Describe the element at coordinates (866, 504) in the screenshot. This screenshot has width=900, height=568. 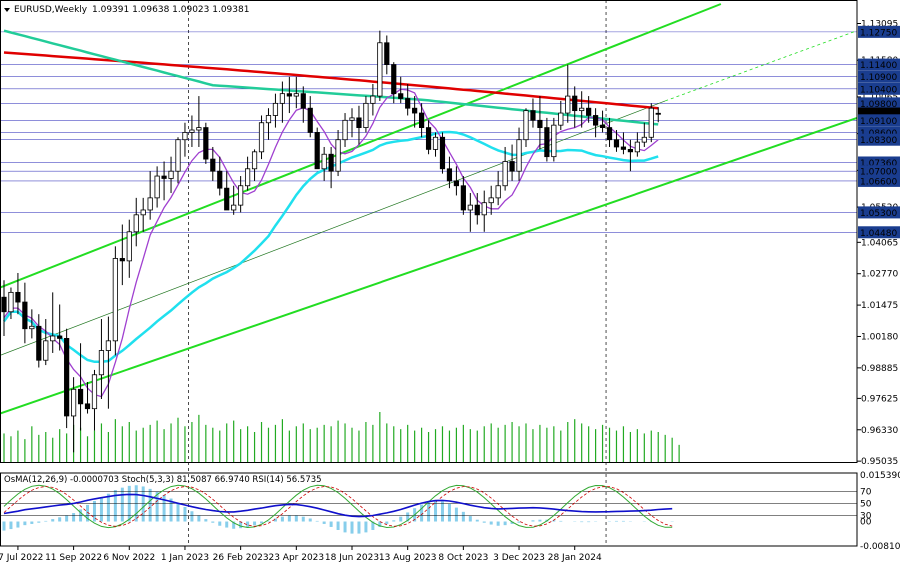
I see `indicator-tick-label: 50` at that location.